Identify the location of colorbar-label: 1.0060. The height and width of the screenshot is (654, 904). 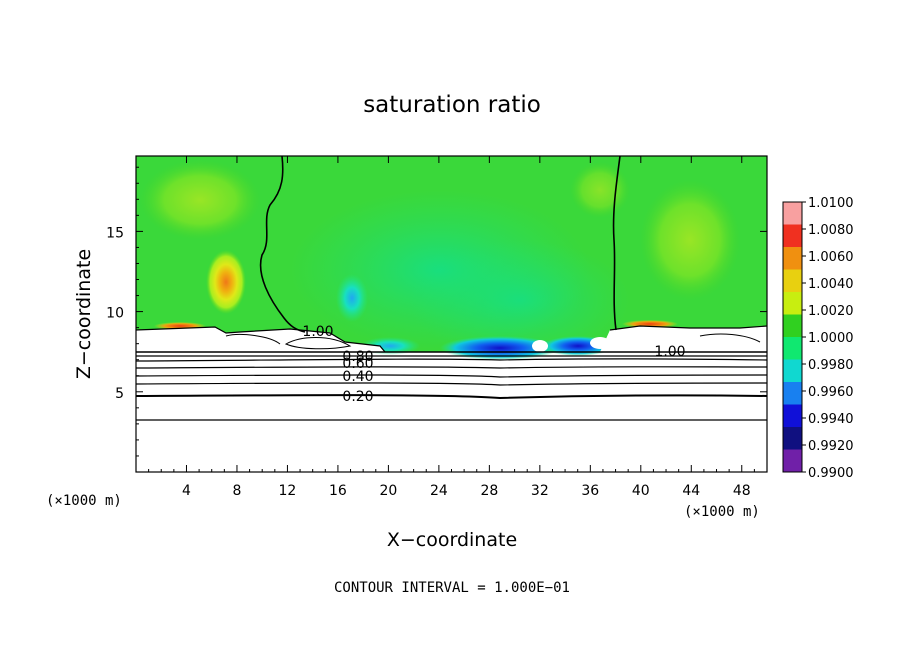
(831, 257).